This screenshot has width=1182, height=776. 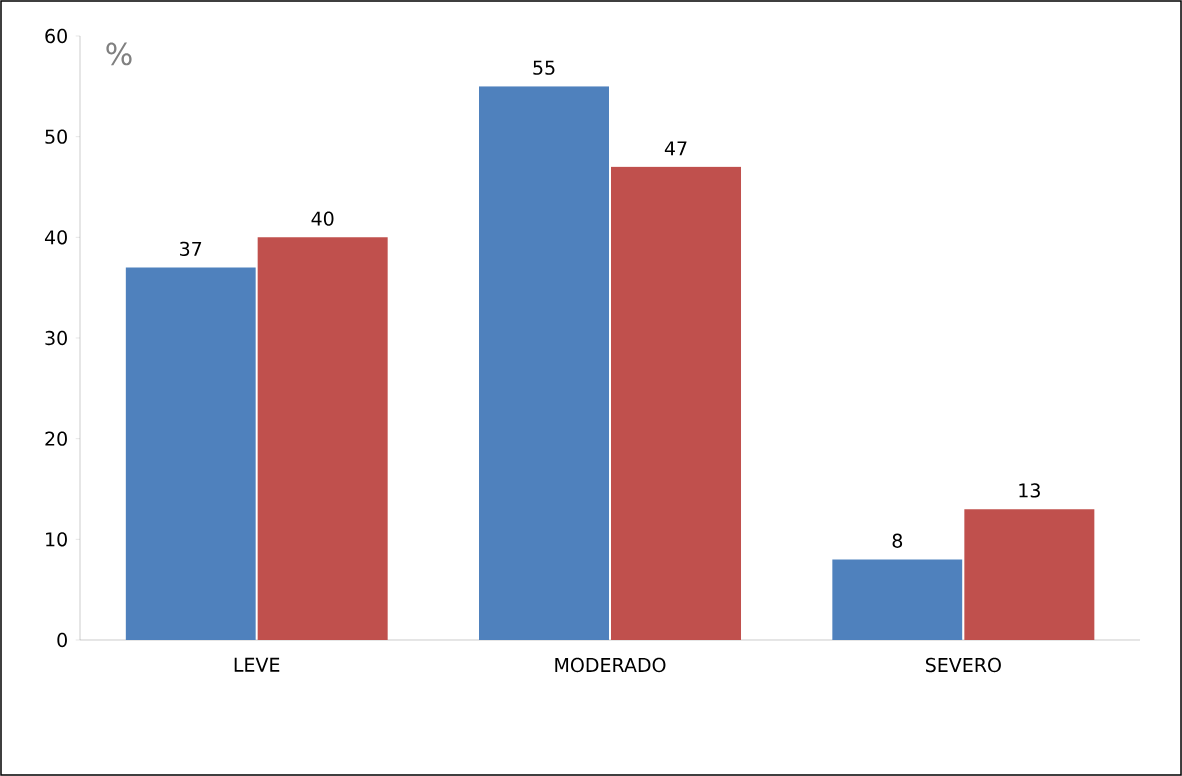 What do you see at coordinates (56, 338) in the screenshot?
I see `y-tick-label: 30` at bounding box center [56, 338].